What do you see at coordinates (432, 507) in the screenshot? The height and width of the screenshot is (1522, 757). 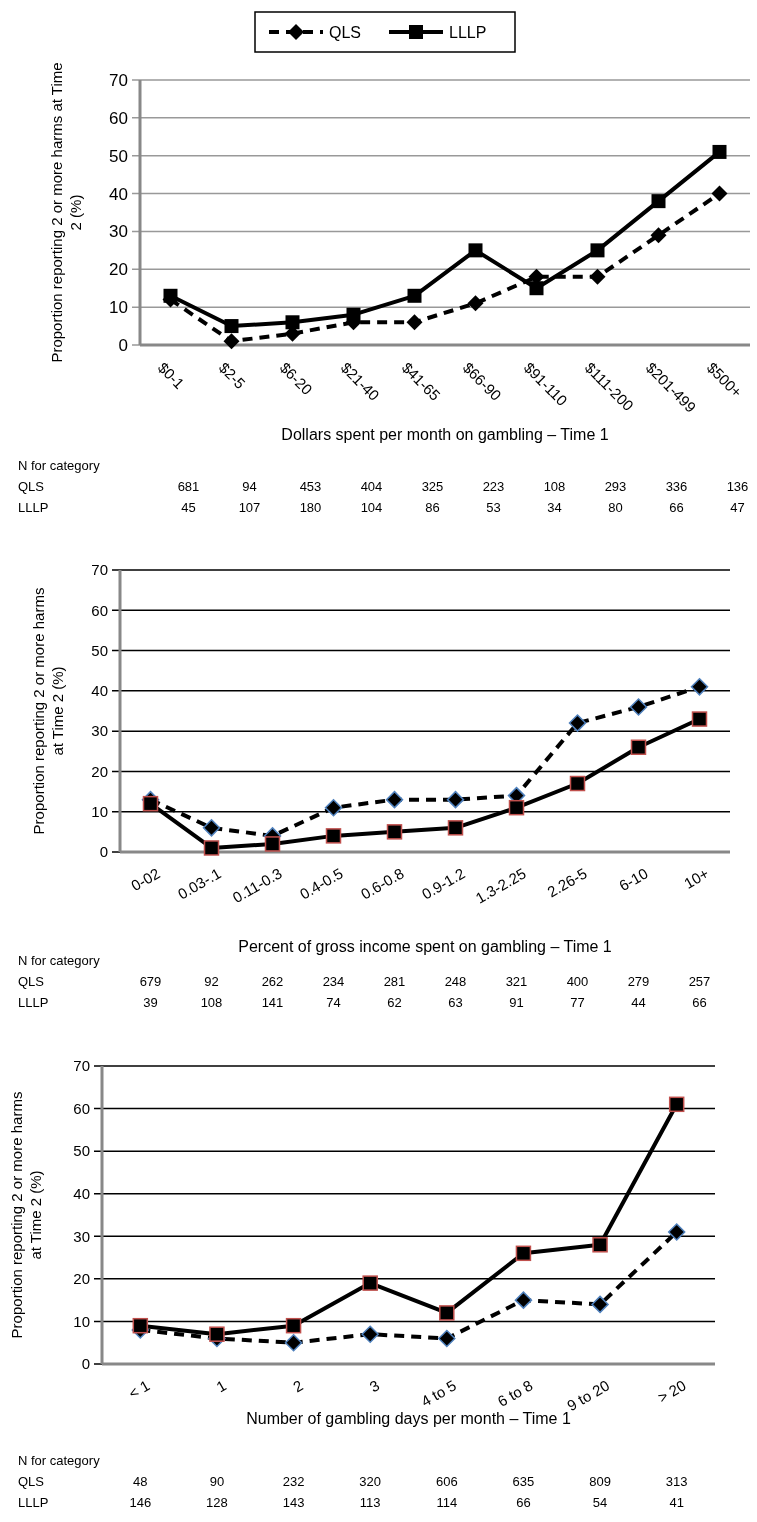 I see `text: 86` at bounding box center [432, 507].